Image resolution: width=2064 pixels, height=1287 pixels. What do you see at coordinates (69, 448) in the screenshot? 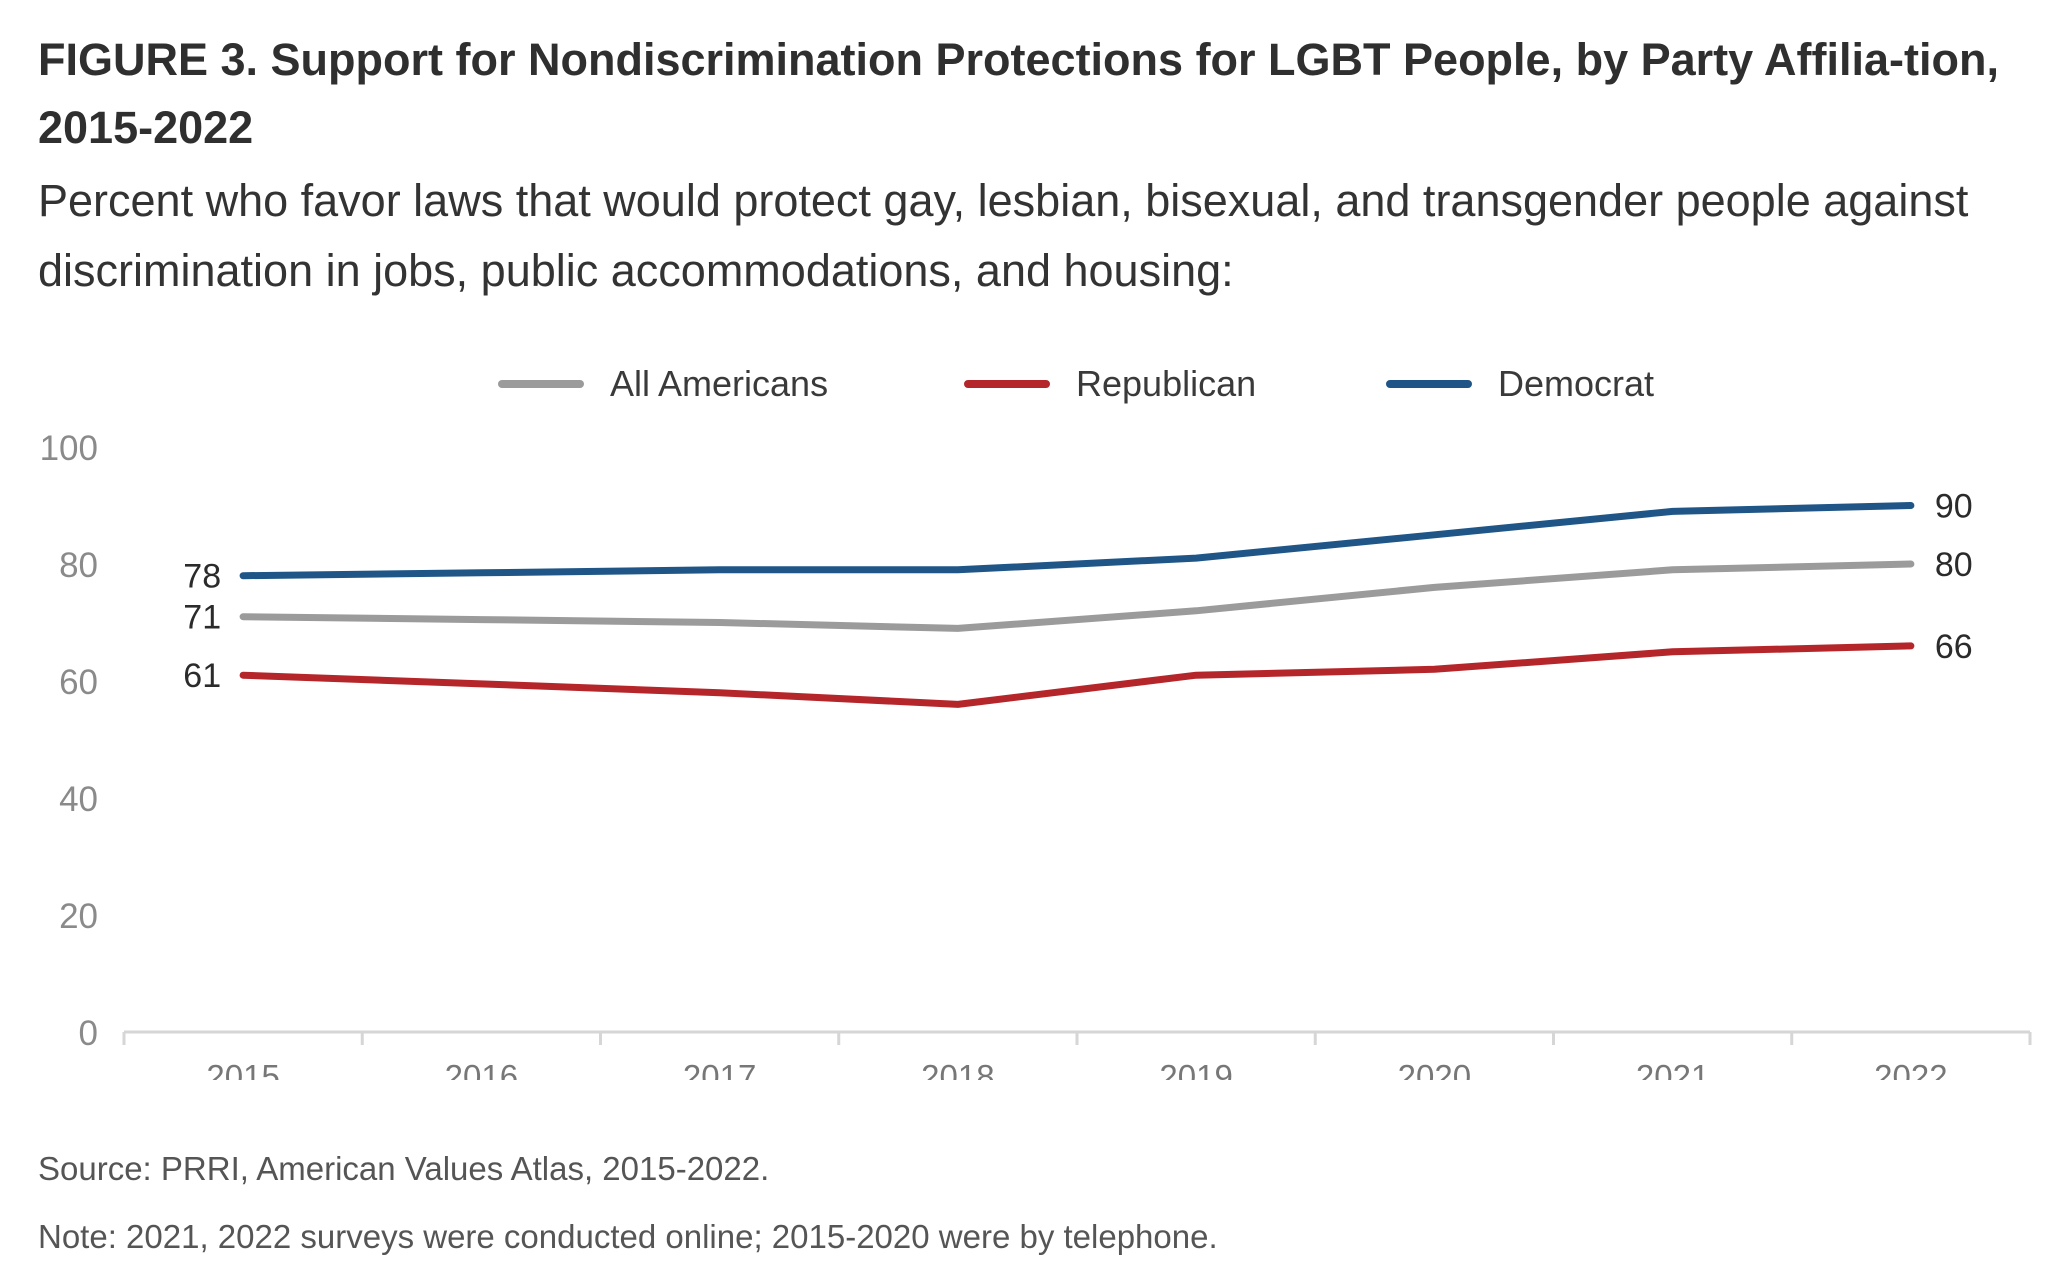
I see `y-tick-label-100: 100` at bounding box center [69, 448].